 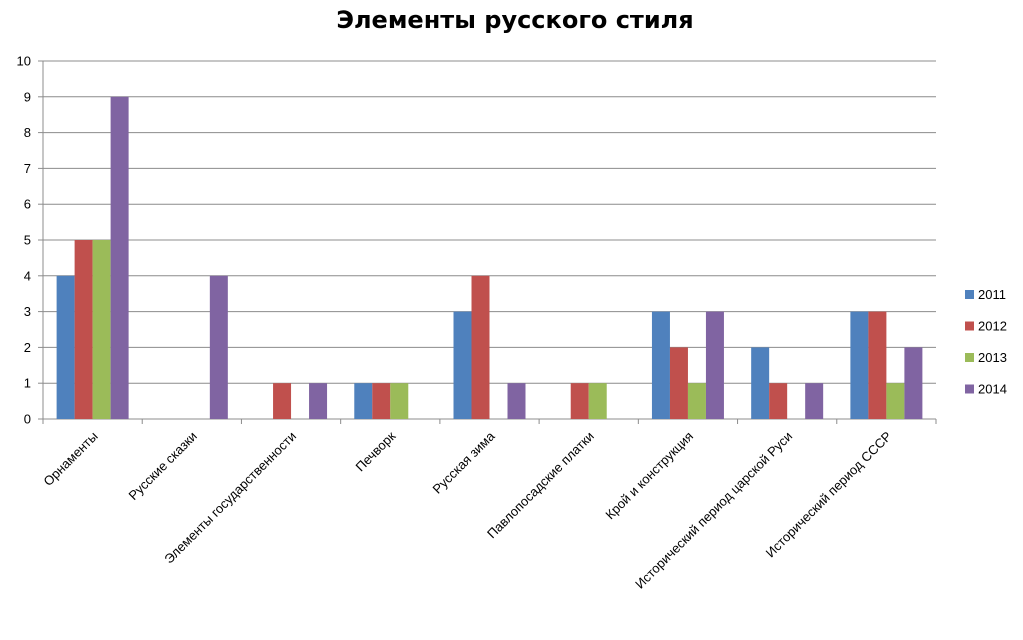 I want to click on y-tick-label: 4, so click(x=27, y=275).